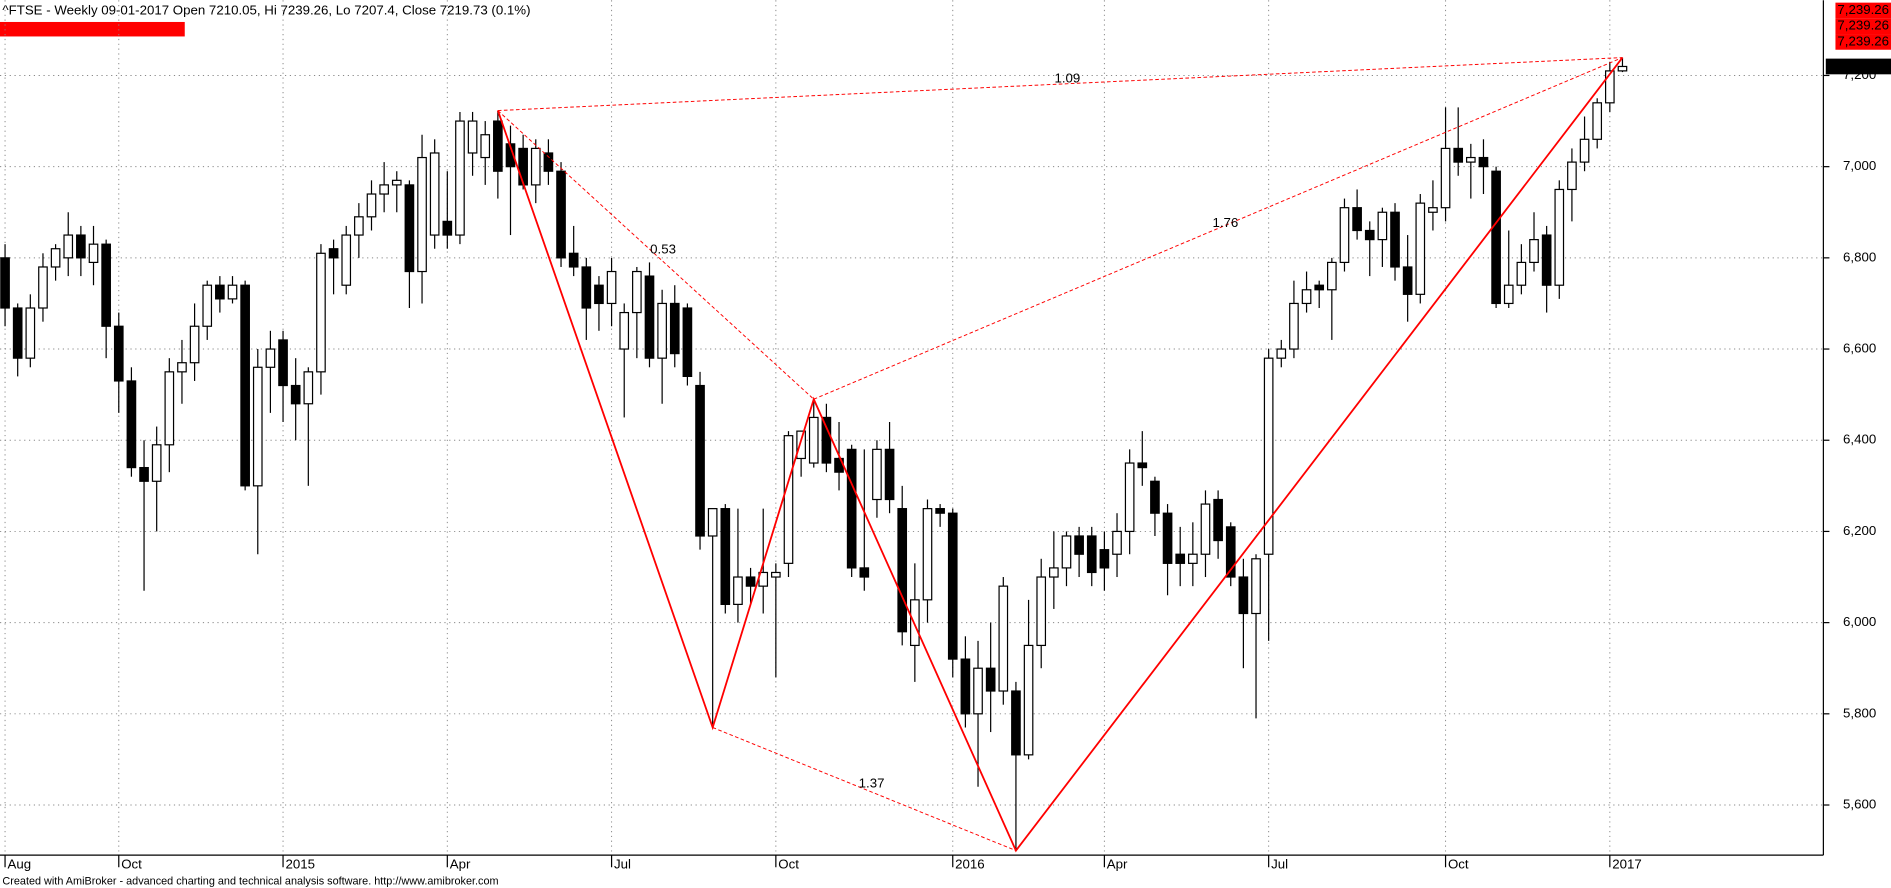 This screenshot has height=888, width=1891. I want to click on title-bar, so click(92, 29).